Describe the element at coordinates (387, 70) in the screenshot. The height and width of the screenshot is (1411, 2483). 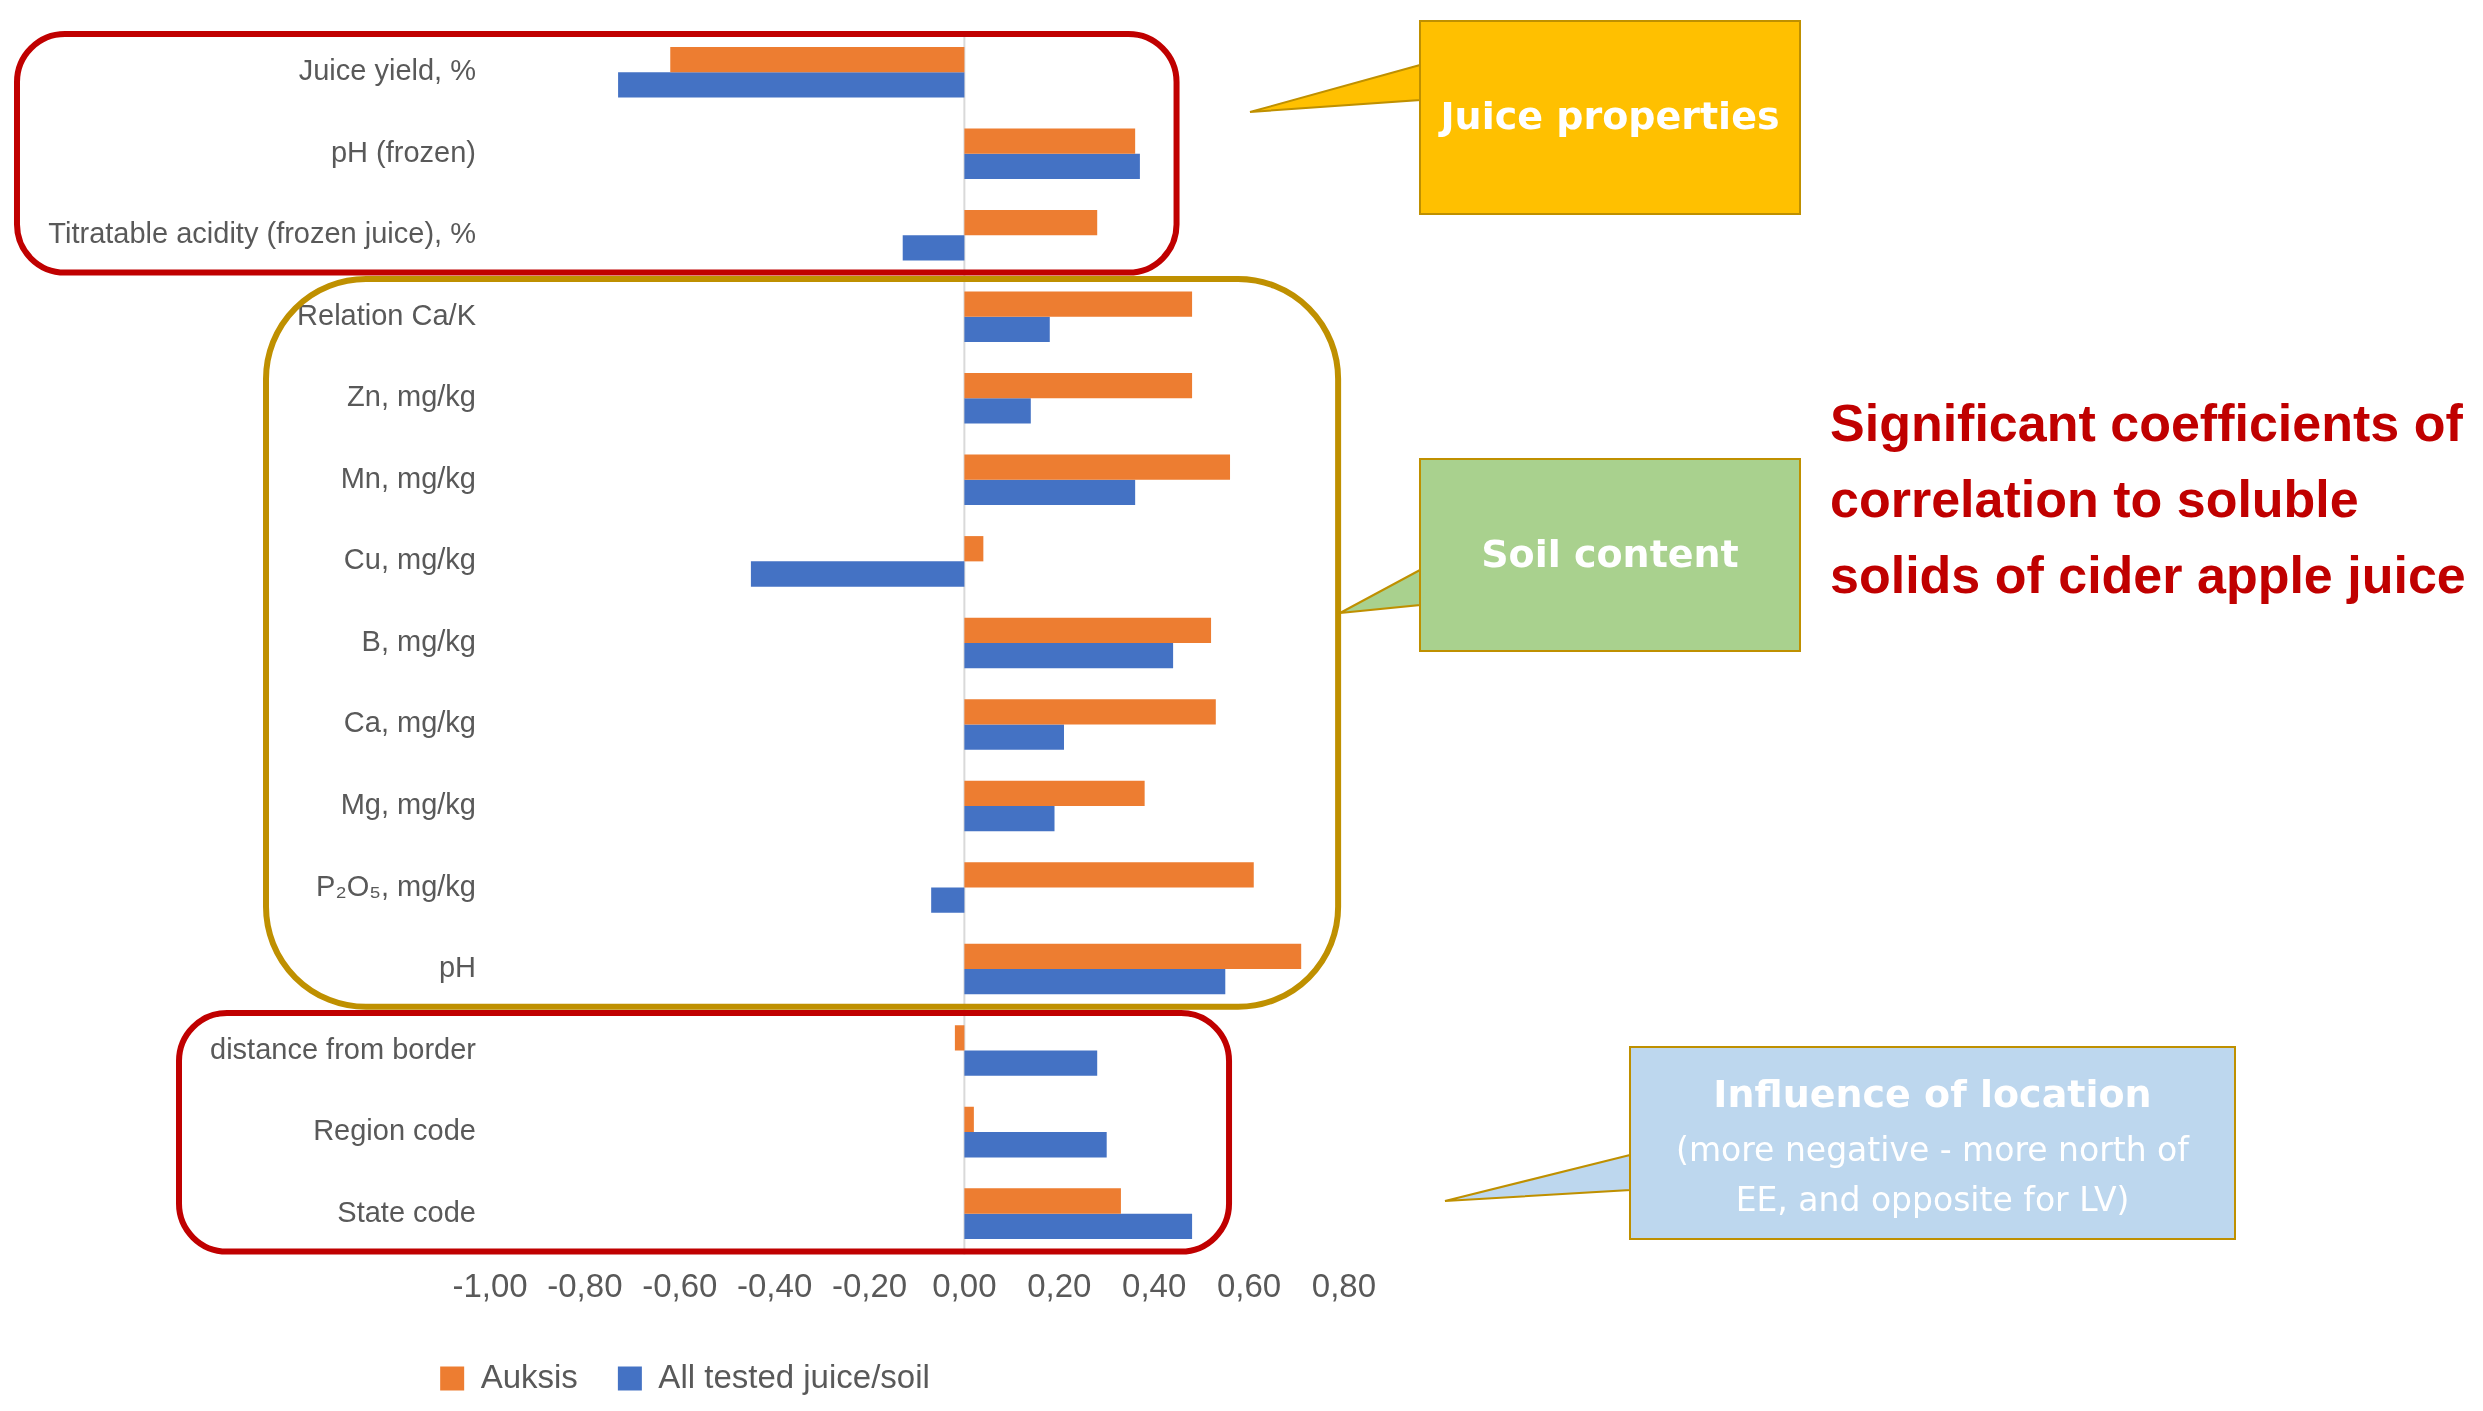
I see `y-tick-label: Juice yield, %` at that location.